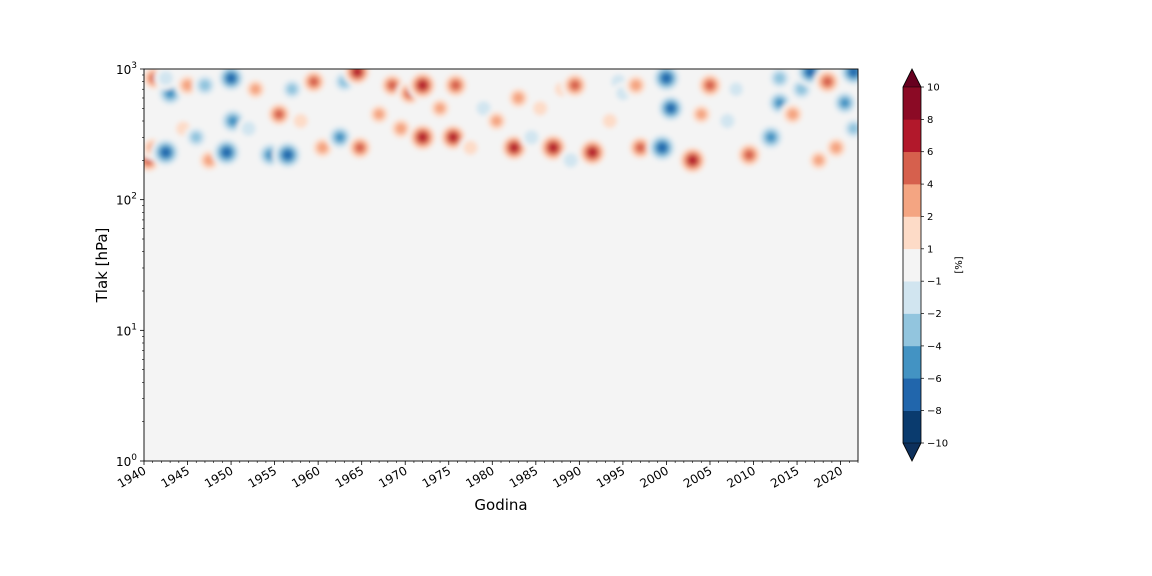  Describe the element at coordinates (566, 476) in the screenshot. I see `x-tick-label: 1990` at that location.